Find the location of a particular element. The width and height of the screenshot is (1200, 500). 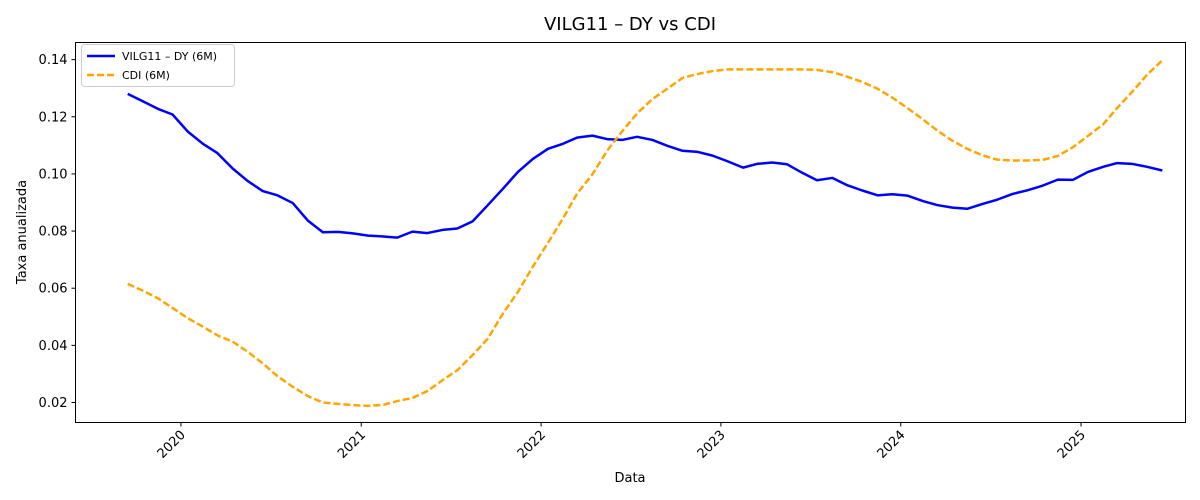

x-tick-label: 2021 is located at coordinates (352, 445).